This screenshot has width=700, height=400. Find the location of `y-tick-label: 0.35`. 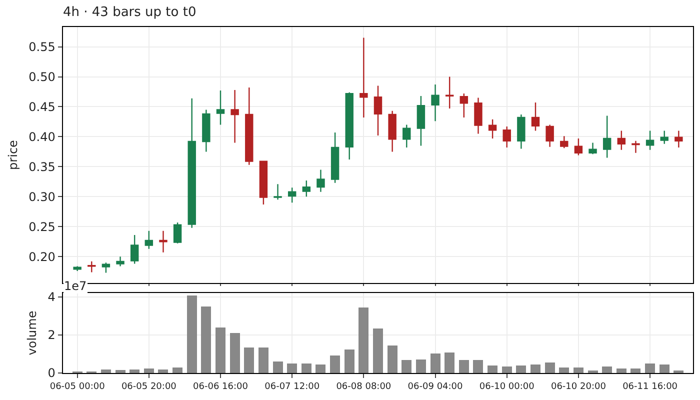

y-tick-label: 0.35 is located at coordinates (42, 167).